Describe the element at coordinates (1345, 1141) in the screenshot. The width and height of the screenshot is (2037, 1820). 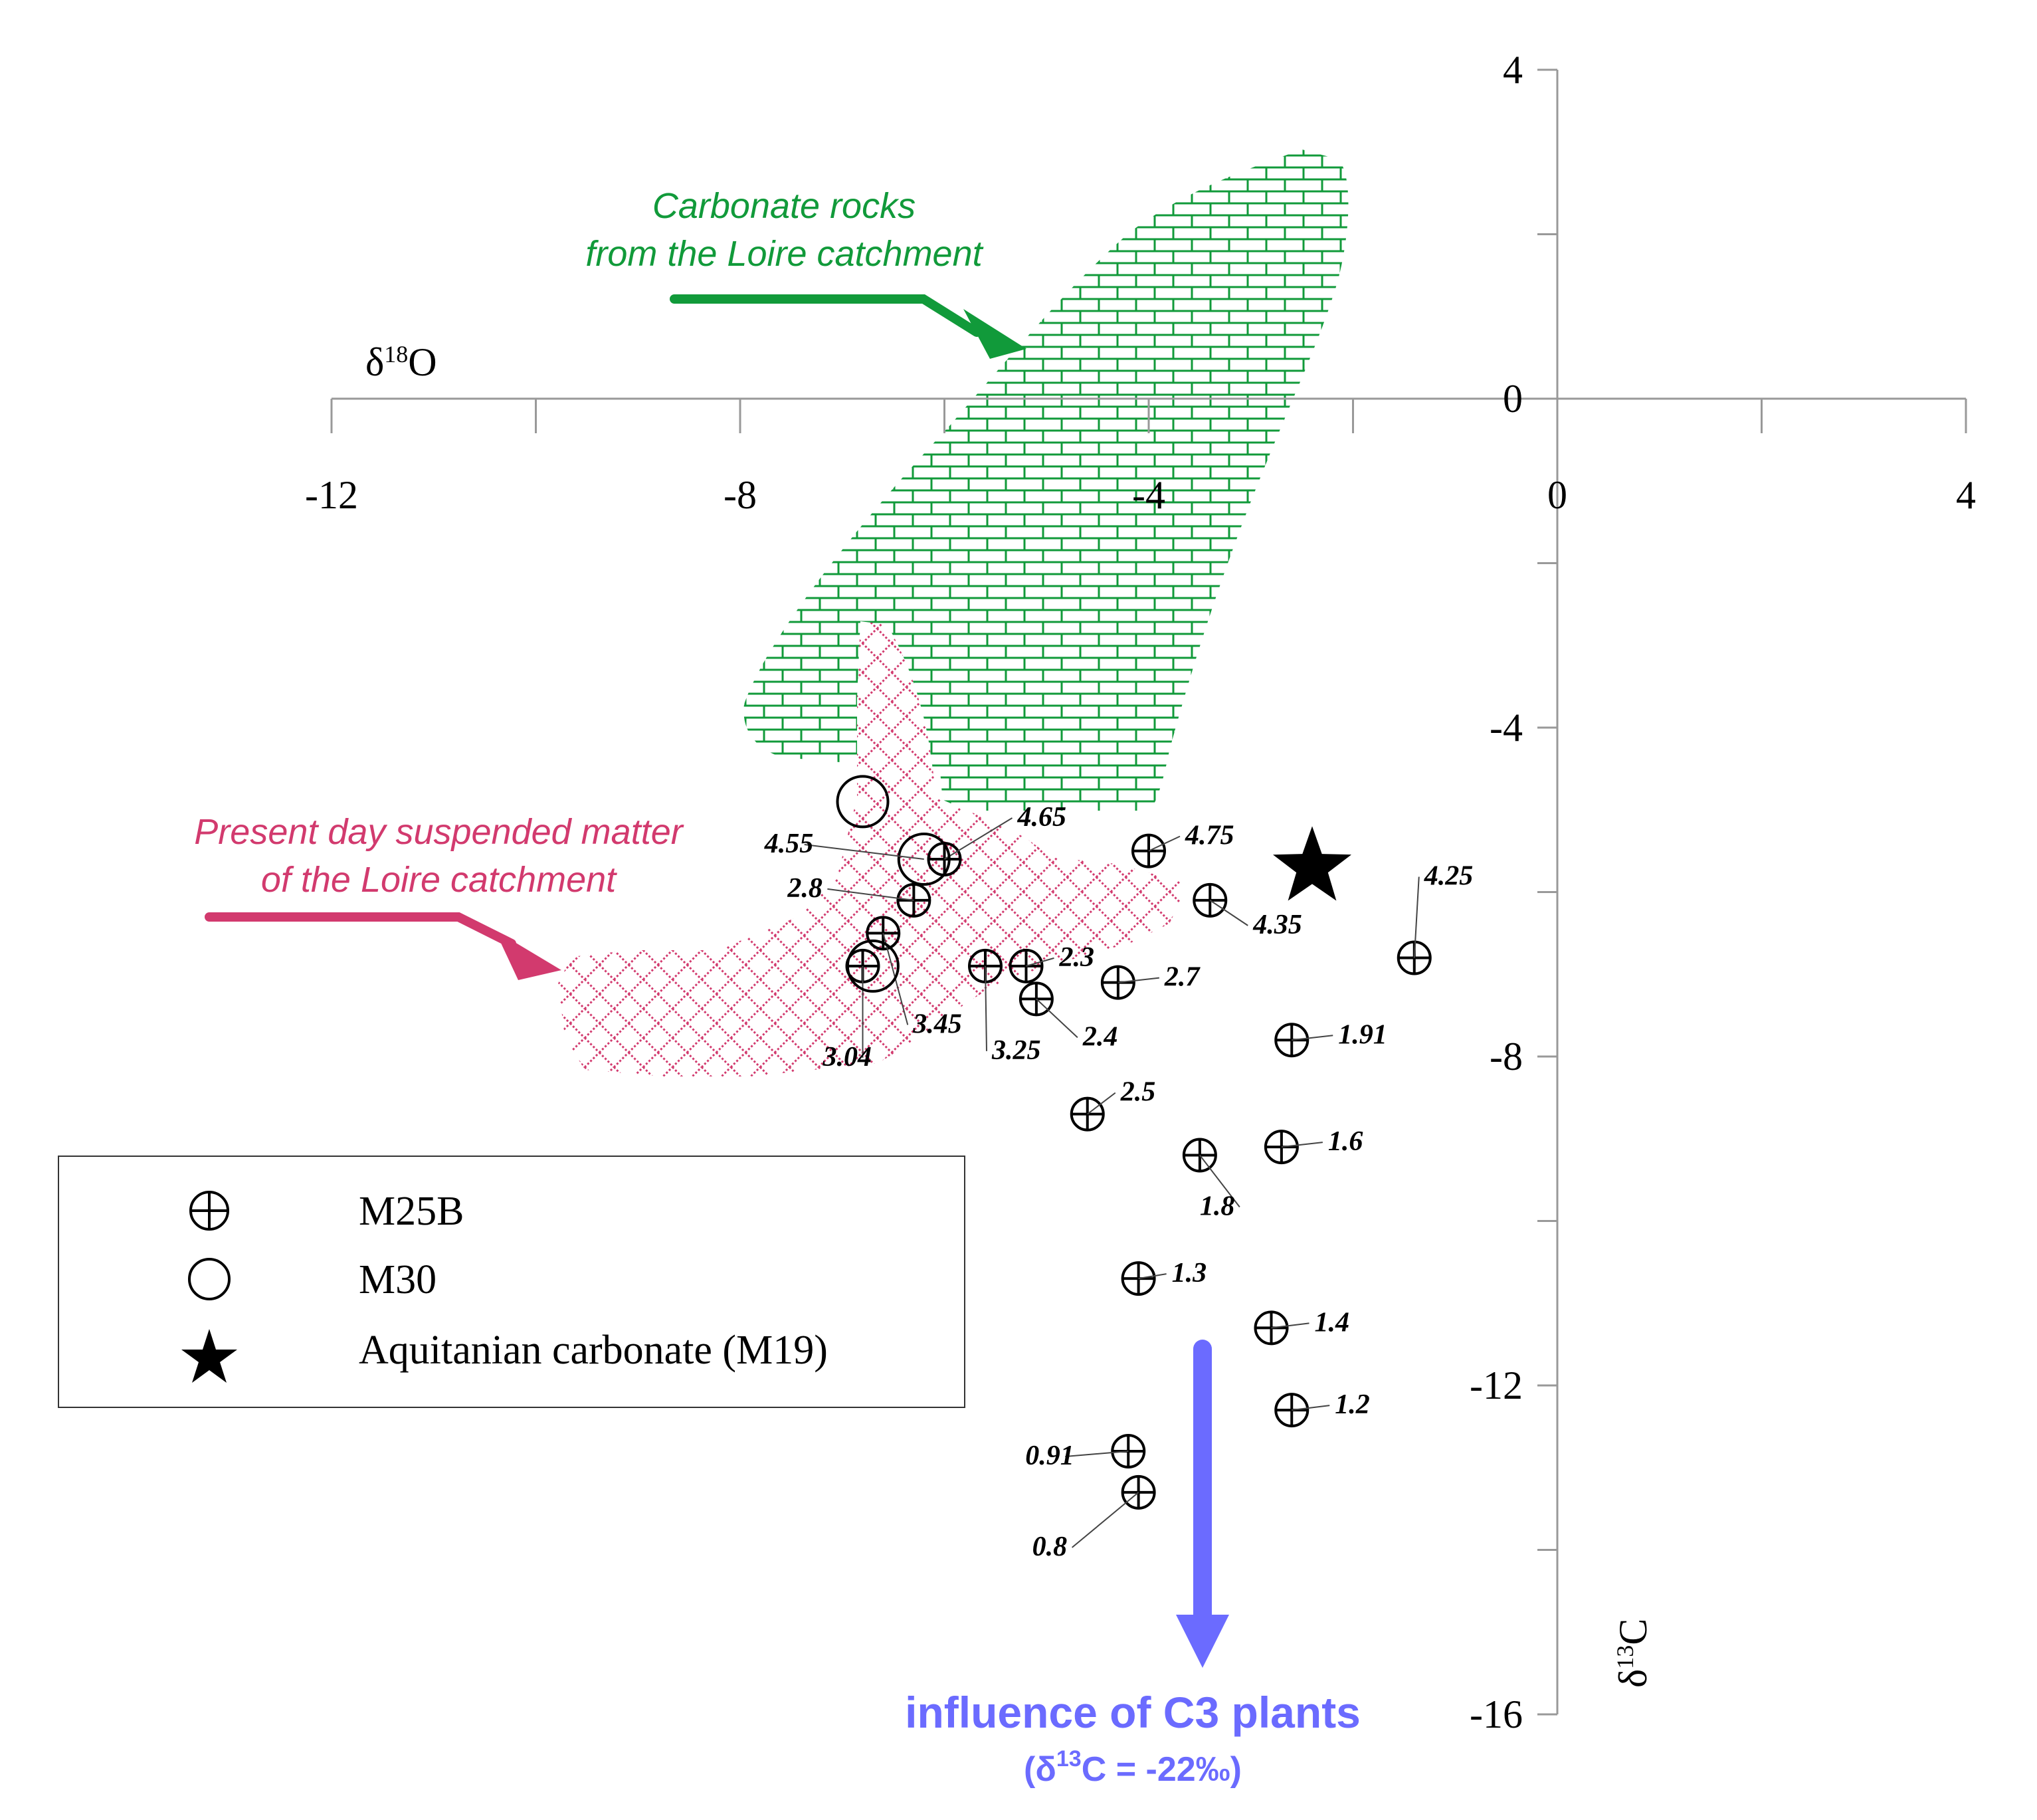
I see `point-label: 1.6` at that location.